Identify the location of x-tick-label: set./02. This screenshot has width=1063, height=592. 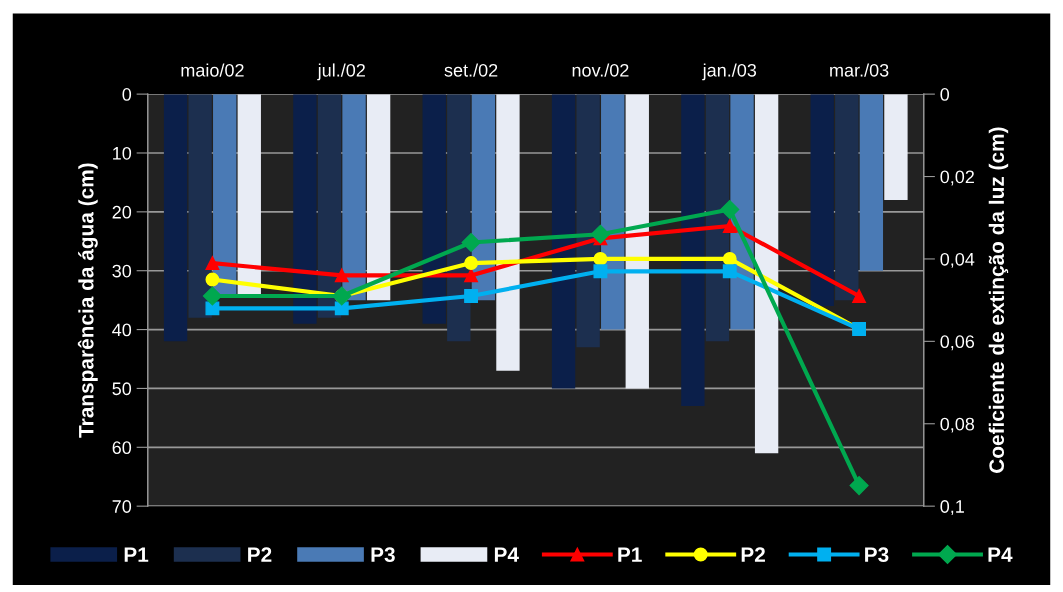
(471, 70).